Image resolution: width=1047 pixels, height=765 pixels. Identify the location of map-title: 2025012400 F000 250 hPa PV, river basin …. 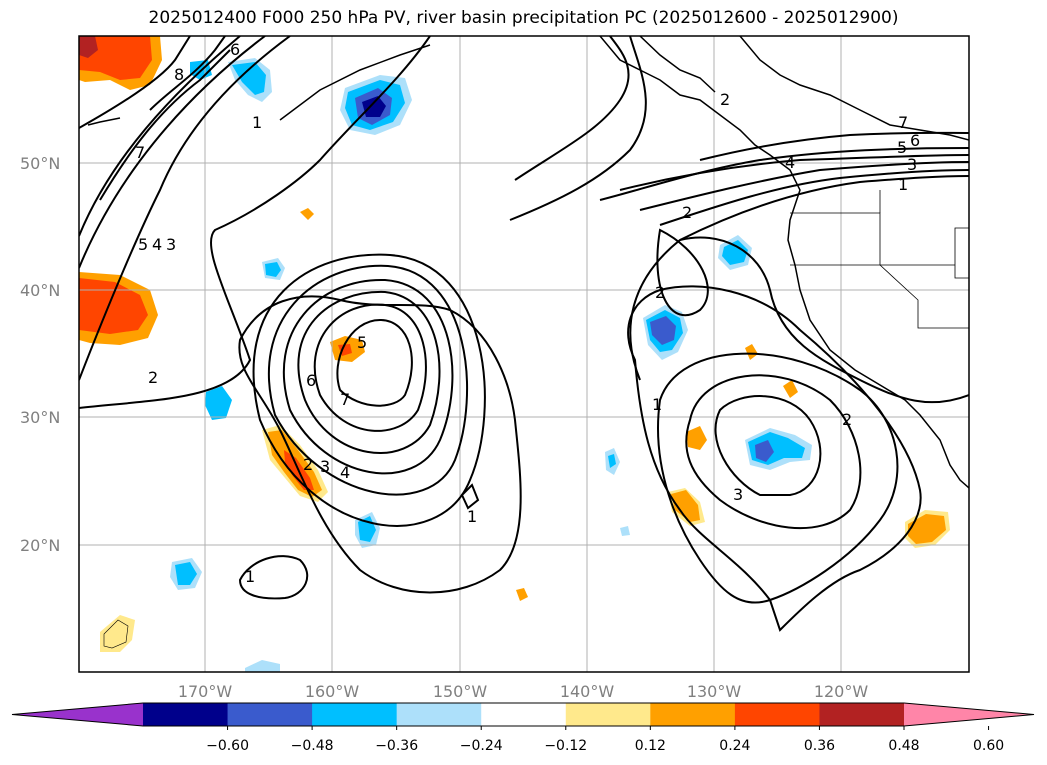
(523, 18).